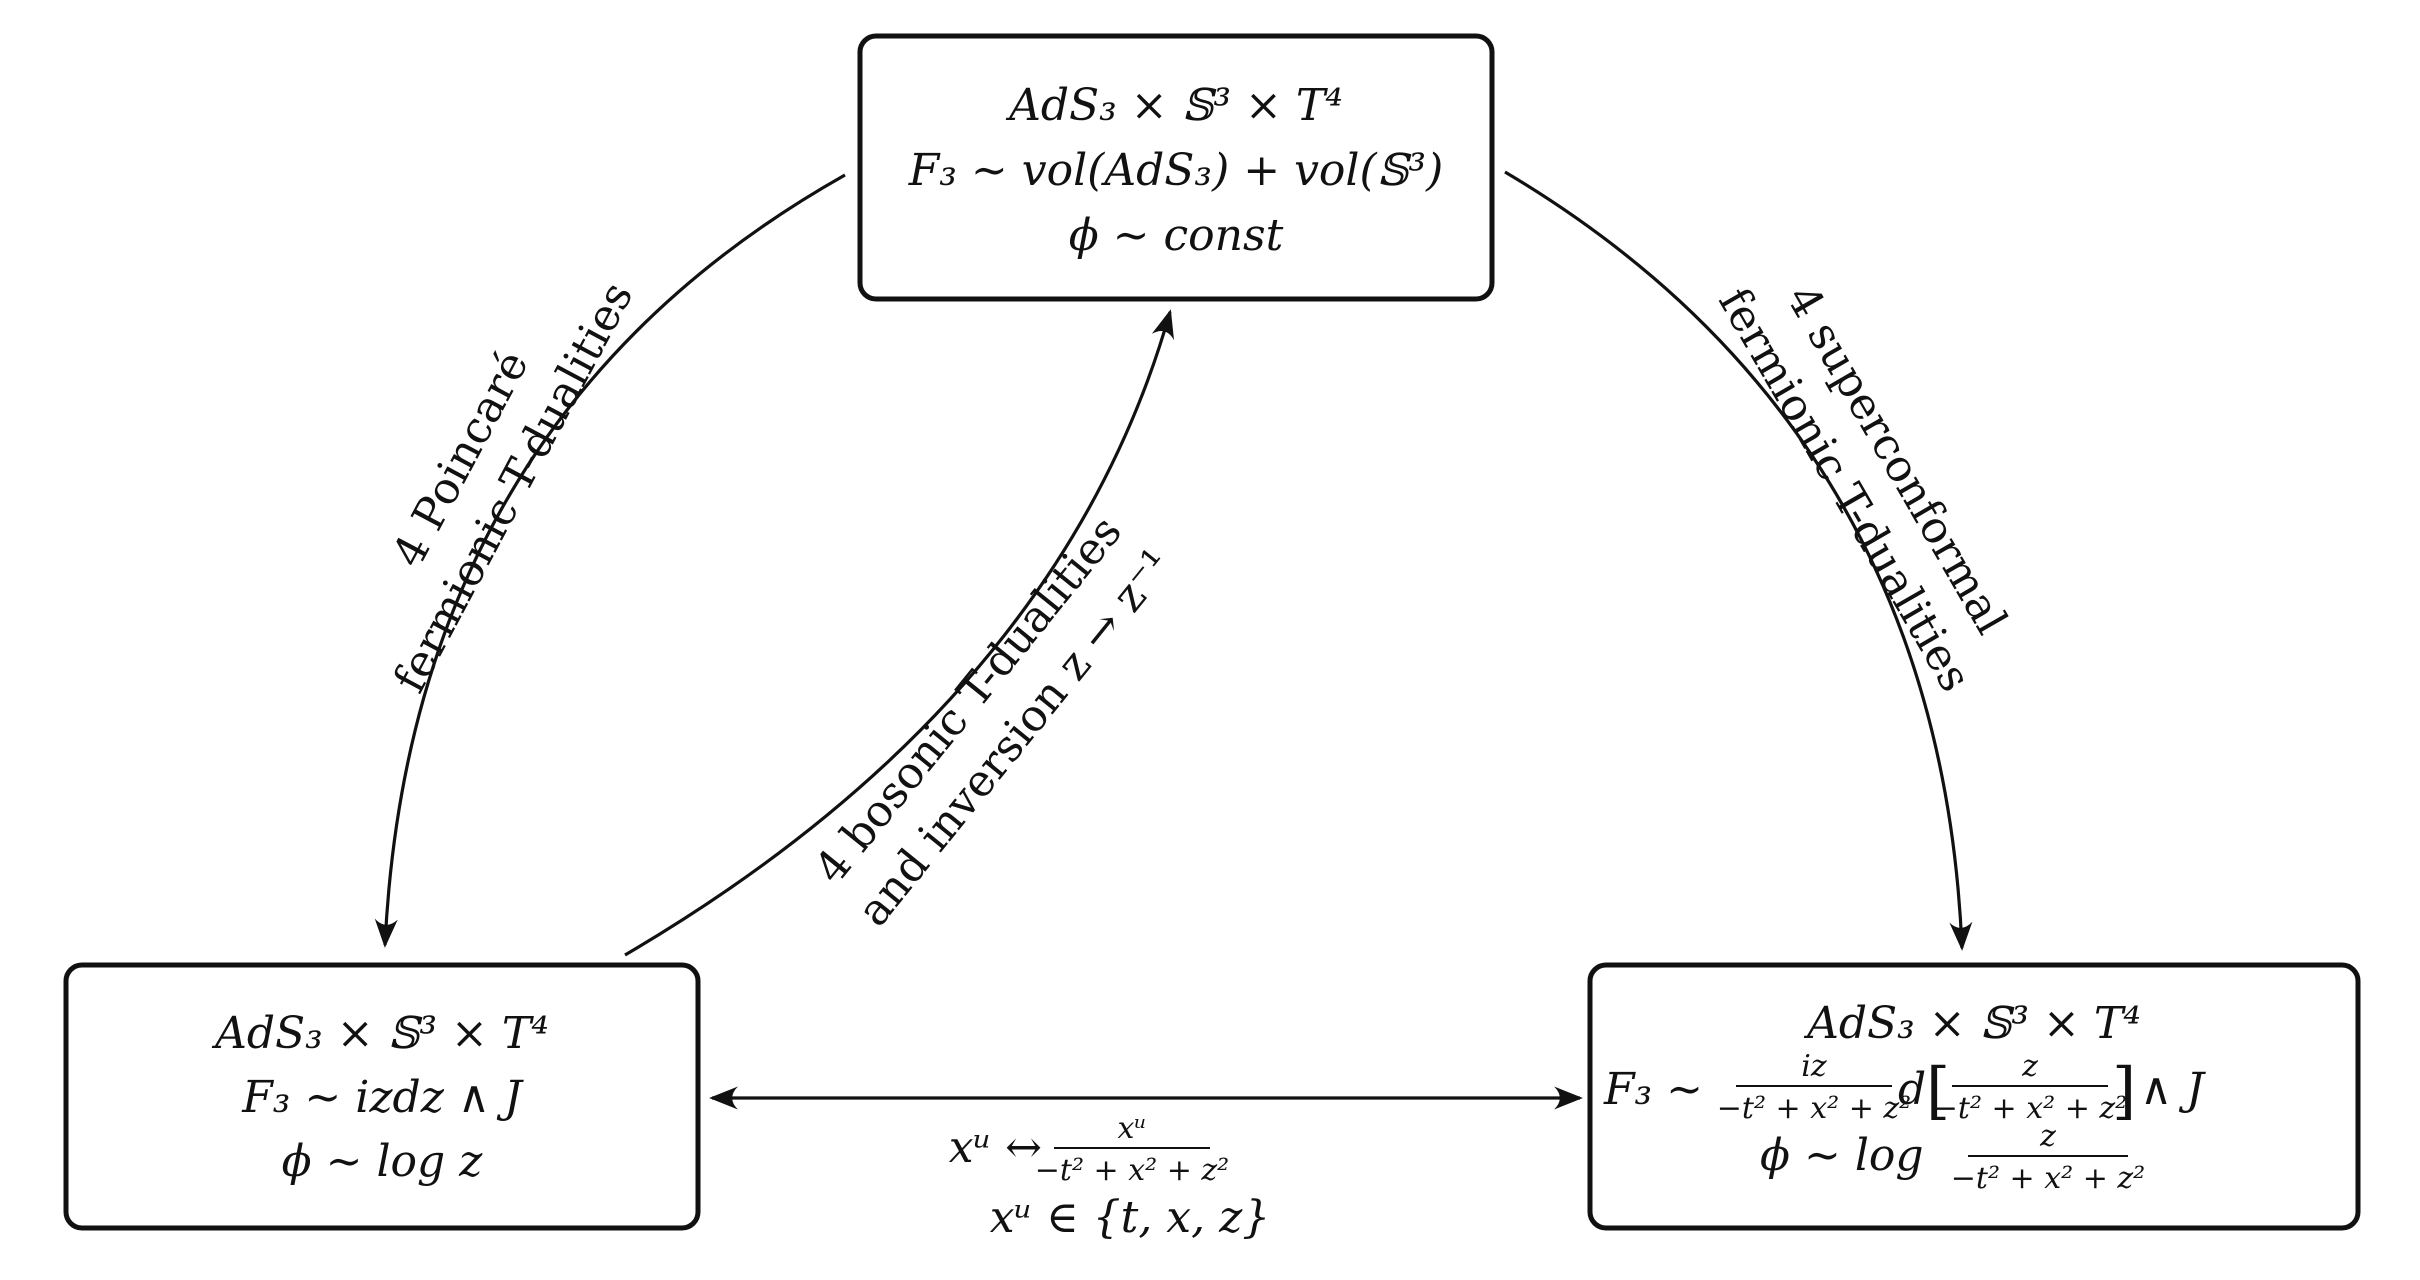 The width and height of the screenshot is (2420, 1280). I want to click on node-bottom-right-bracket-open: [, so click(1938, 1090).